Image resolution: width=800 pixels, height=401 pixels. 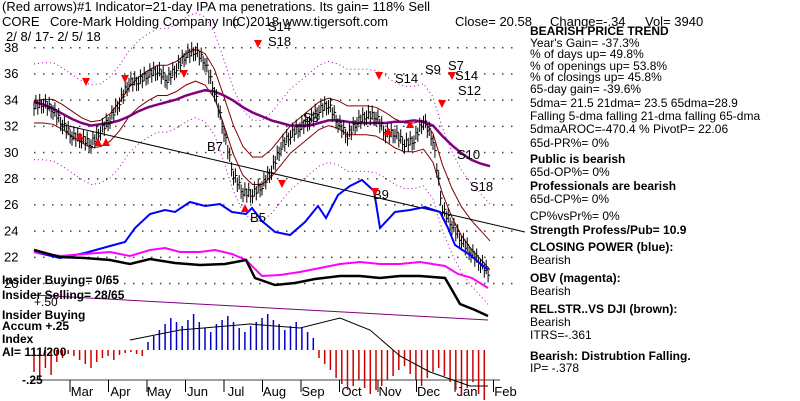 I want to click on relative-strength-line, so click(x=261, y=283).